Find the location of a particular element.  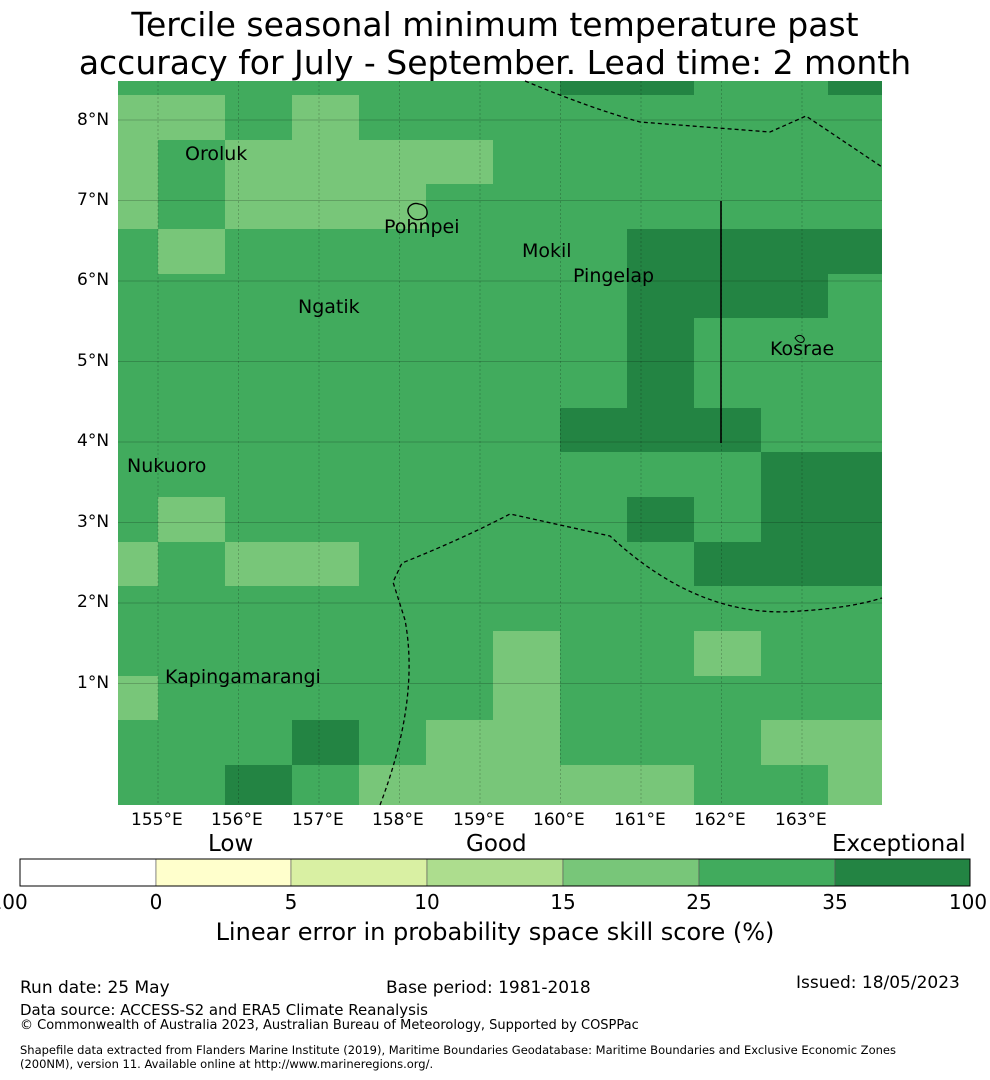

lat-label-3n: 3°N is located at coordinates (93, 522).